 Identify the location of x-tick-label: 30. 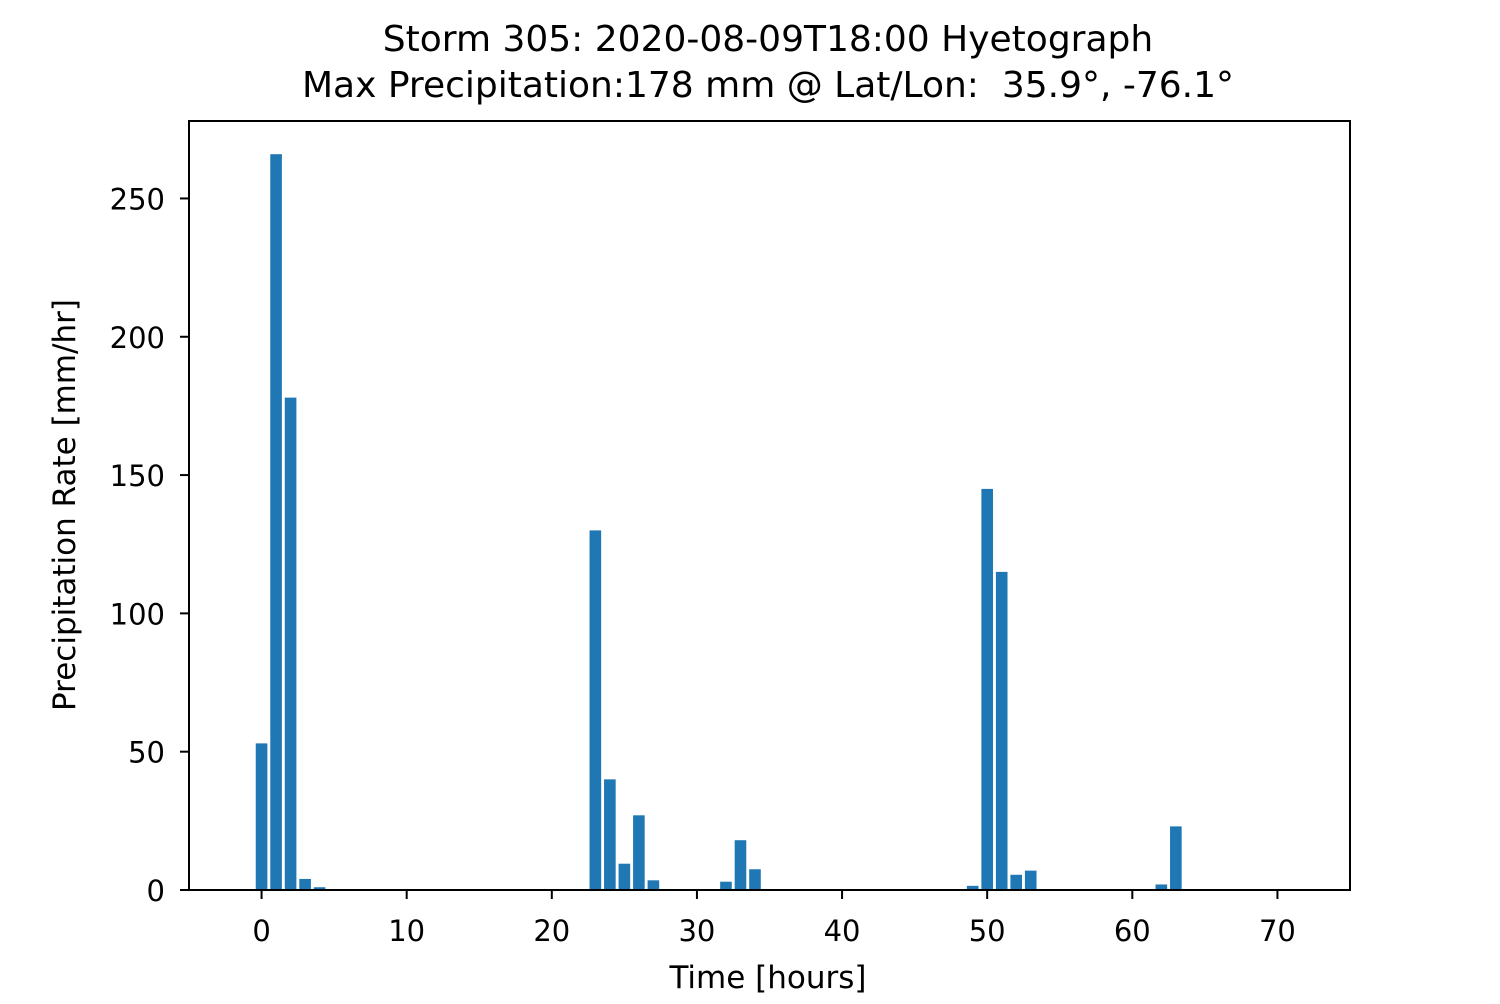
(696, 931).